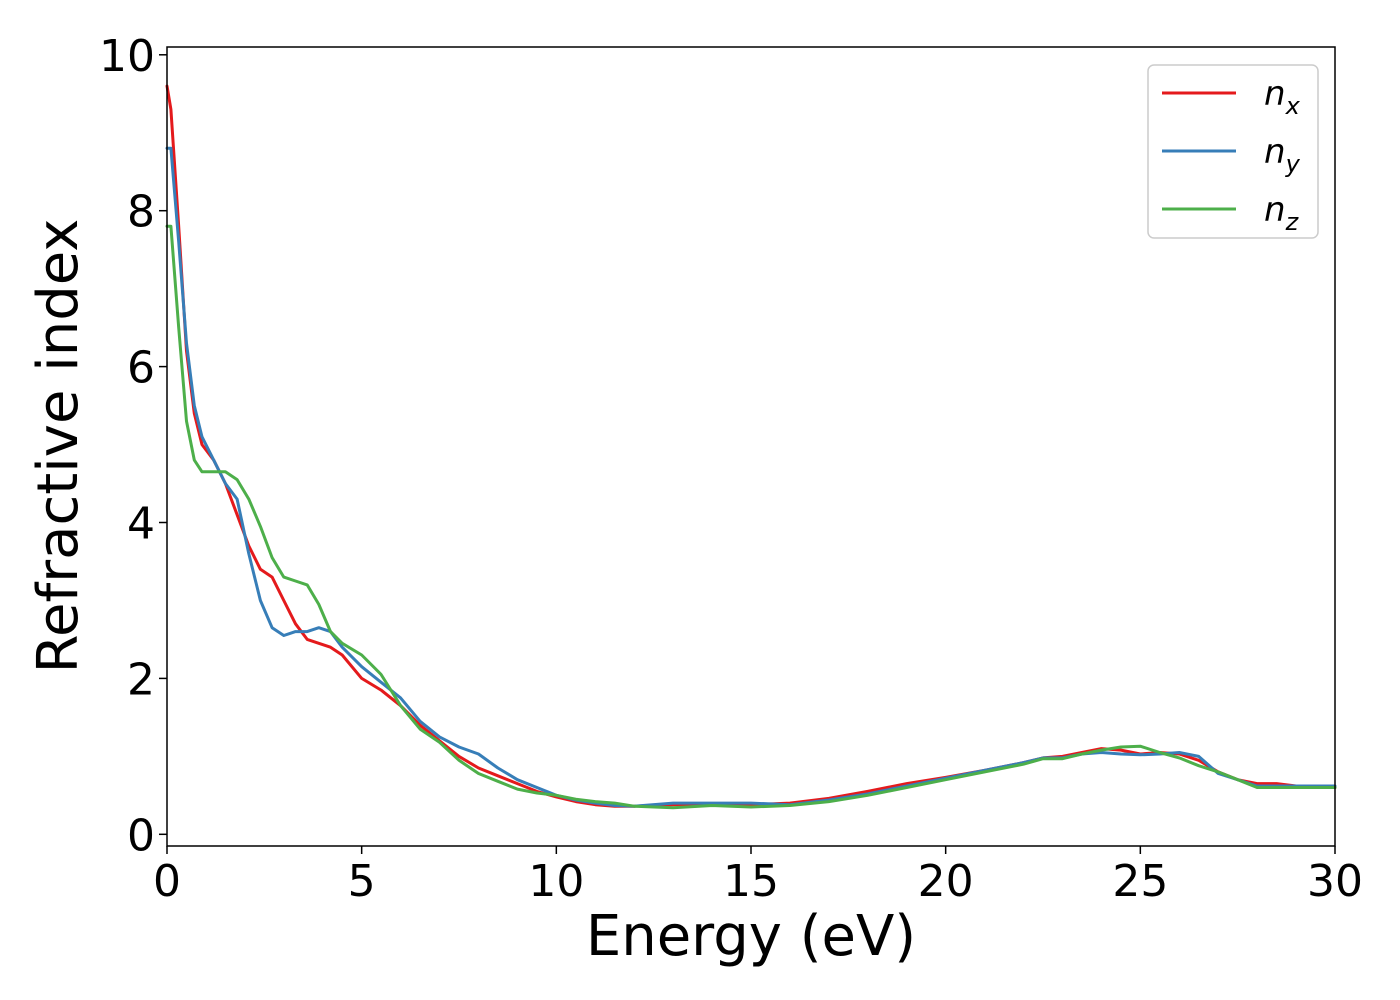 The width and height of the screenshot is (1400, 1000). I want to click on x-axis-label: Energy (eV), so click(751, 936).